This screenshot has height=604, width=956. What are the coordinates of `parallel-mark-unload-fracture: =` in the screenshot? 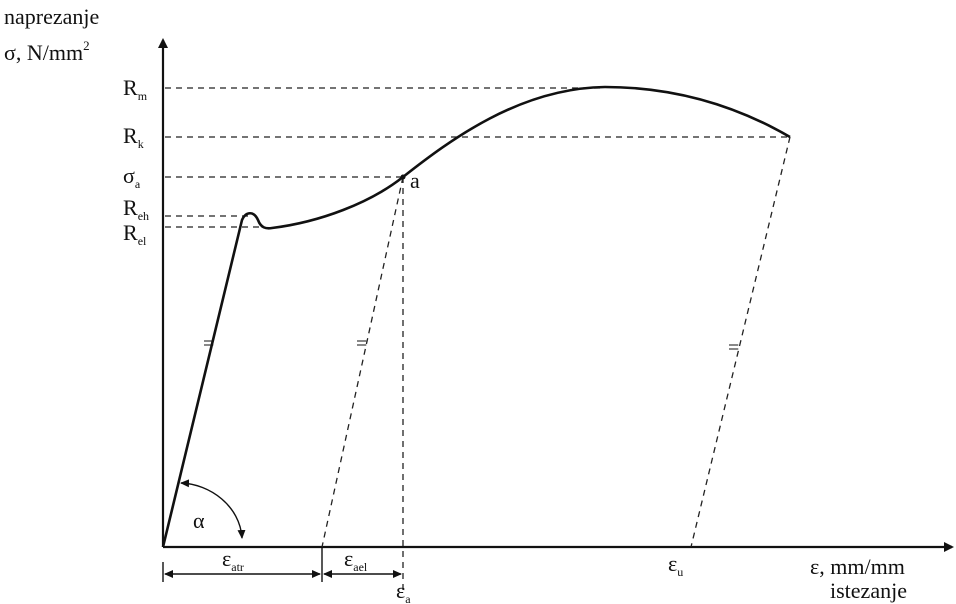 It's located at (733, 348).